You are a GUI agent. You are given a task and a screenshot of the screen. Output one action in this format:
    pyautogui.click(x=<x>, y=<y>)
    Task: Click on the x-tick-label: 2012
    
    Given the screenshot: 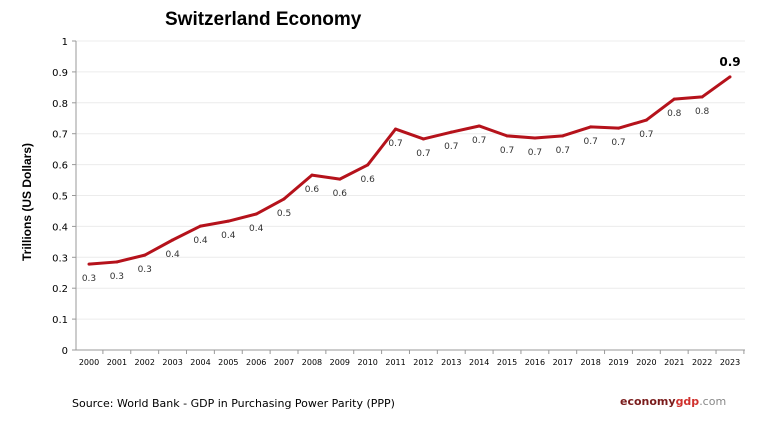 What is the action you would take?
    pyautogui.click(x=423, y=362)
    